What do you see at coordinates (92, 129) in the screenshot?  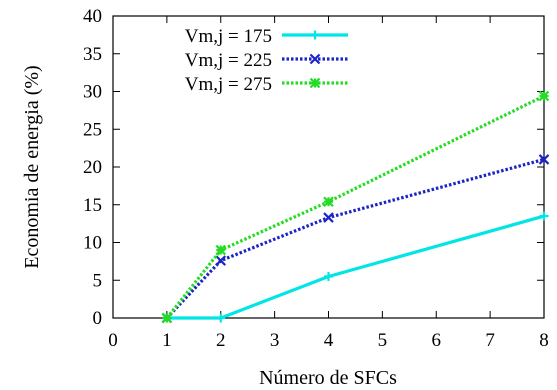 I see `y-tick-label: 25` at bounding box center [92, 129].